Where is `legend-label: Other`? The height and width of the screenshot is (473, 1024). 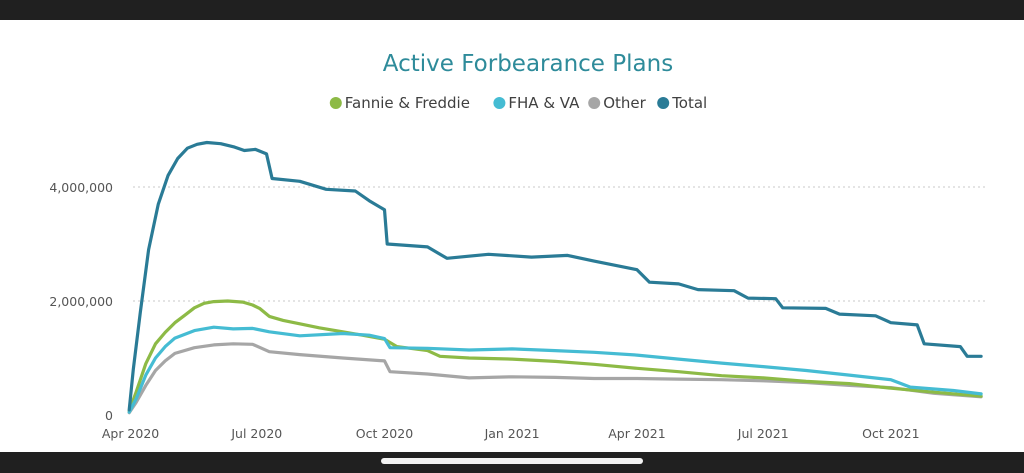 legend-label: Other is located at coordinates (624, 103).